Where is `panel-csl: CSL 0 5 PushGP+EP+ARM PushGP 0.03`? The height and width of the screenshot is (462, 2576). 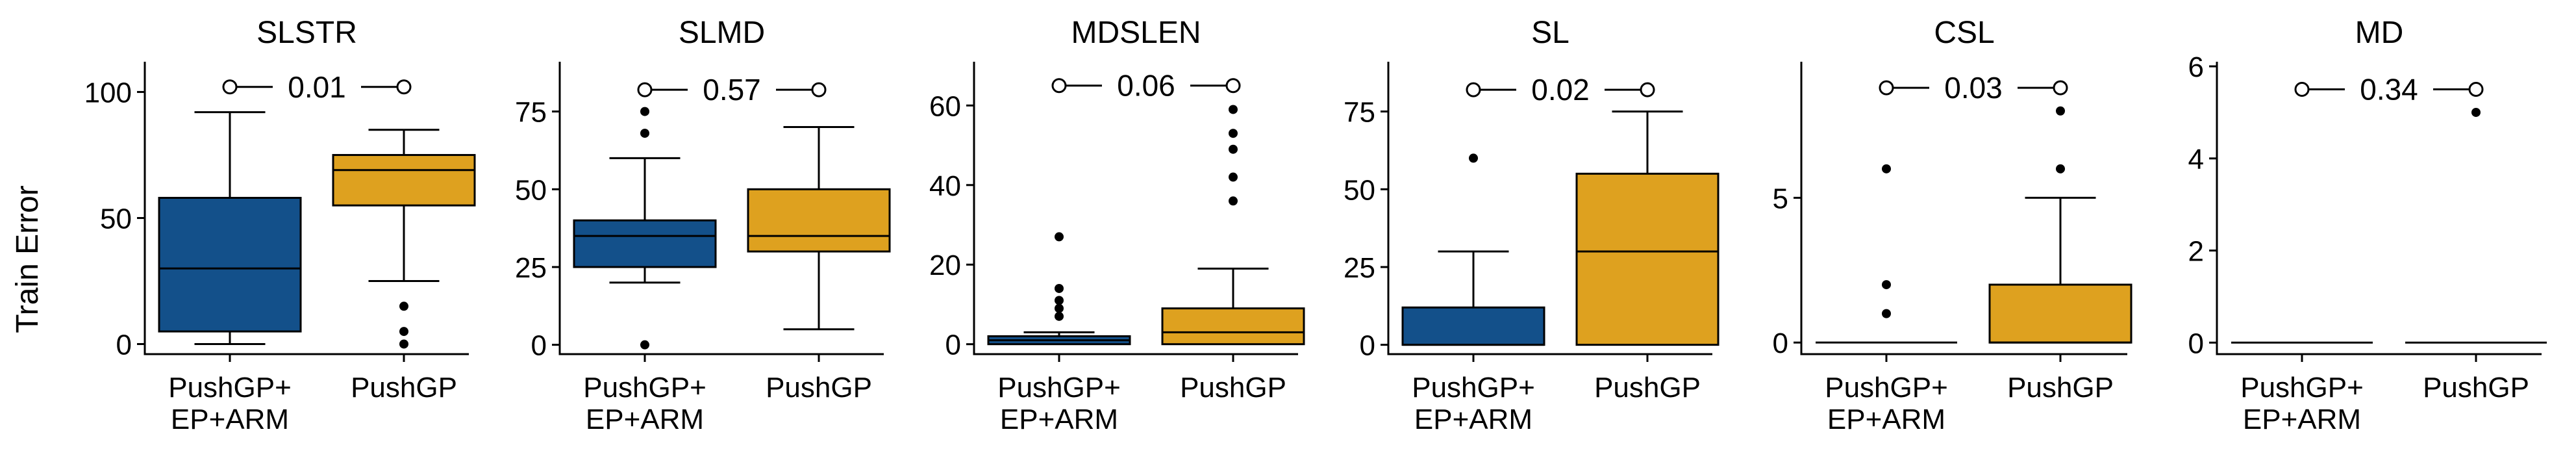
panel-csl: CSL 0 5 PushGP+EP+ARM PushGP 0.03 is located at coordinates (1952, 225).